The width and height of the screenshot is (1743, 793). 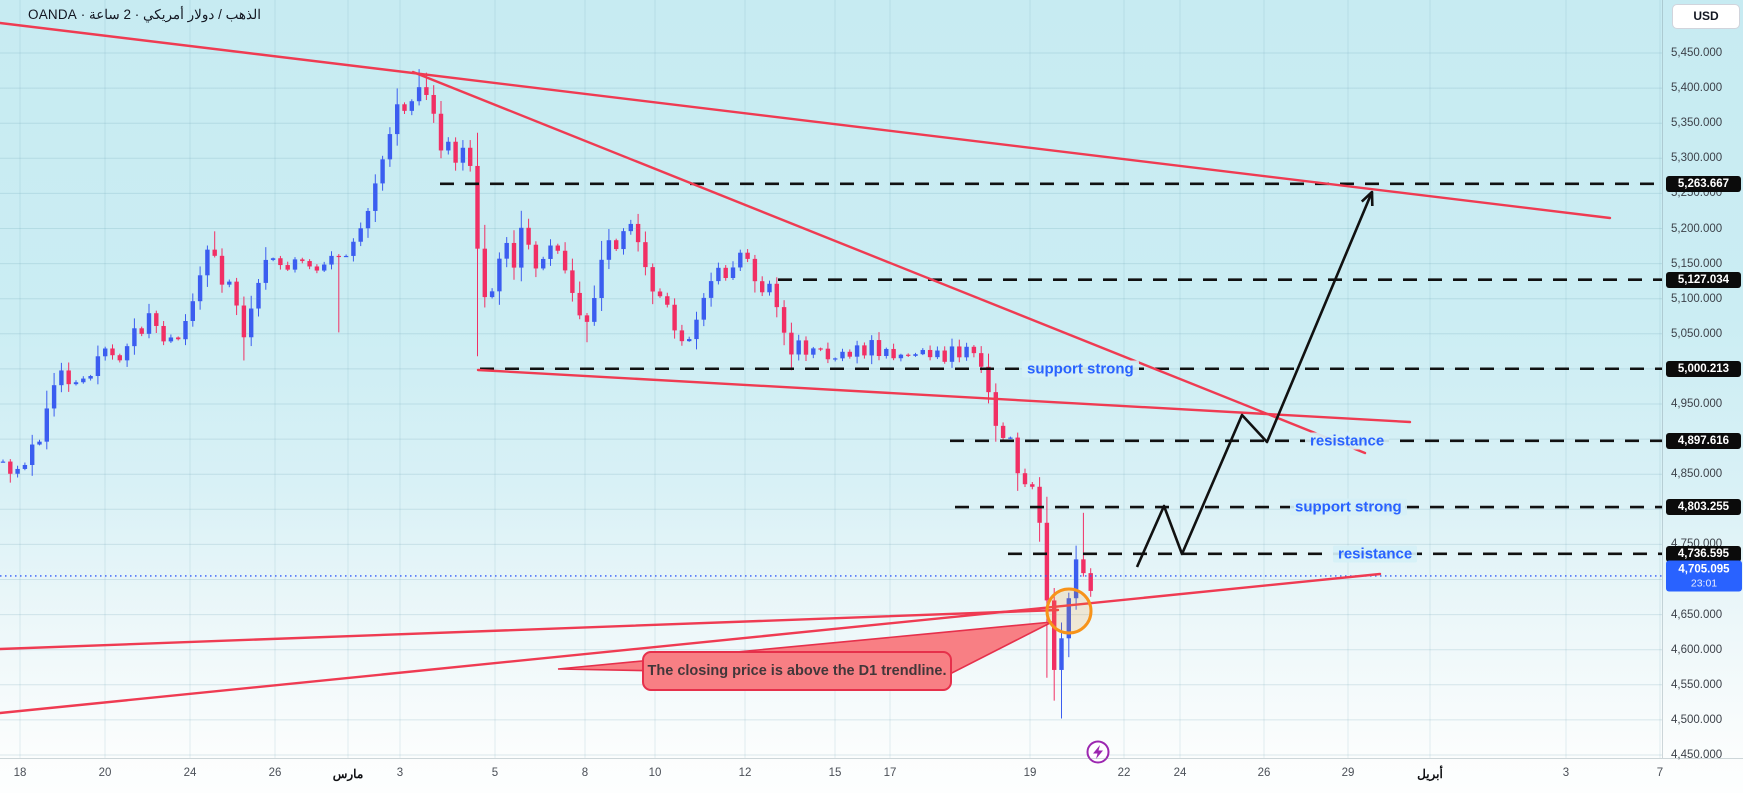 I want to click on time-axis: 18 20 24 26 مارس 3 5 8 10 12 15 17 19 22 24 26 29 أبريل 3 7, so click(x=871, y=775).